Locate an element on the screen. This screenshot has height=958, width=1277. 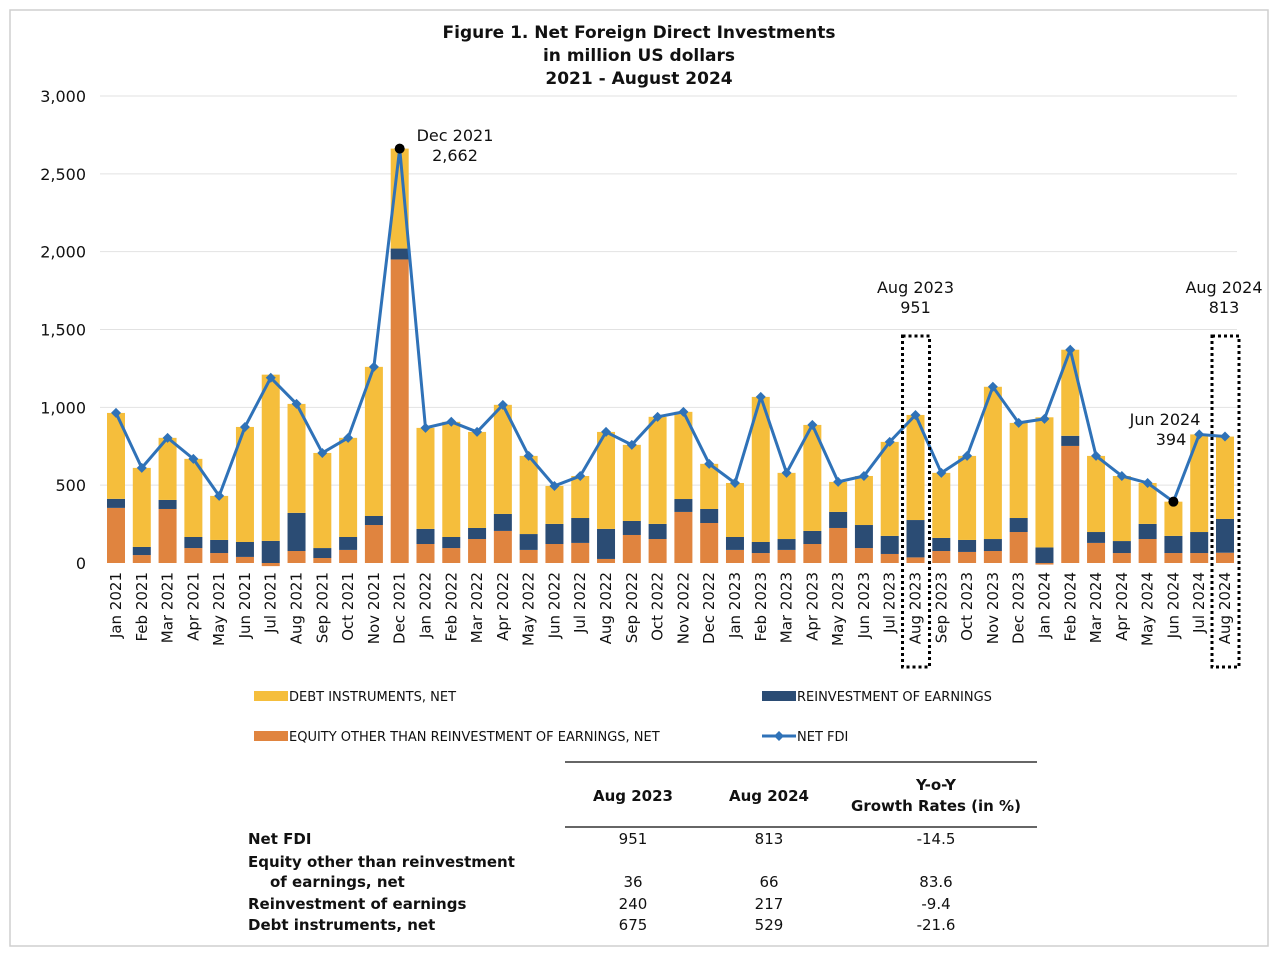
x-tick-label: Dec 2023 is located at coordinates (1019, 608).